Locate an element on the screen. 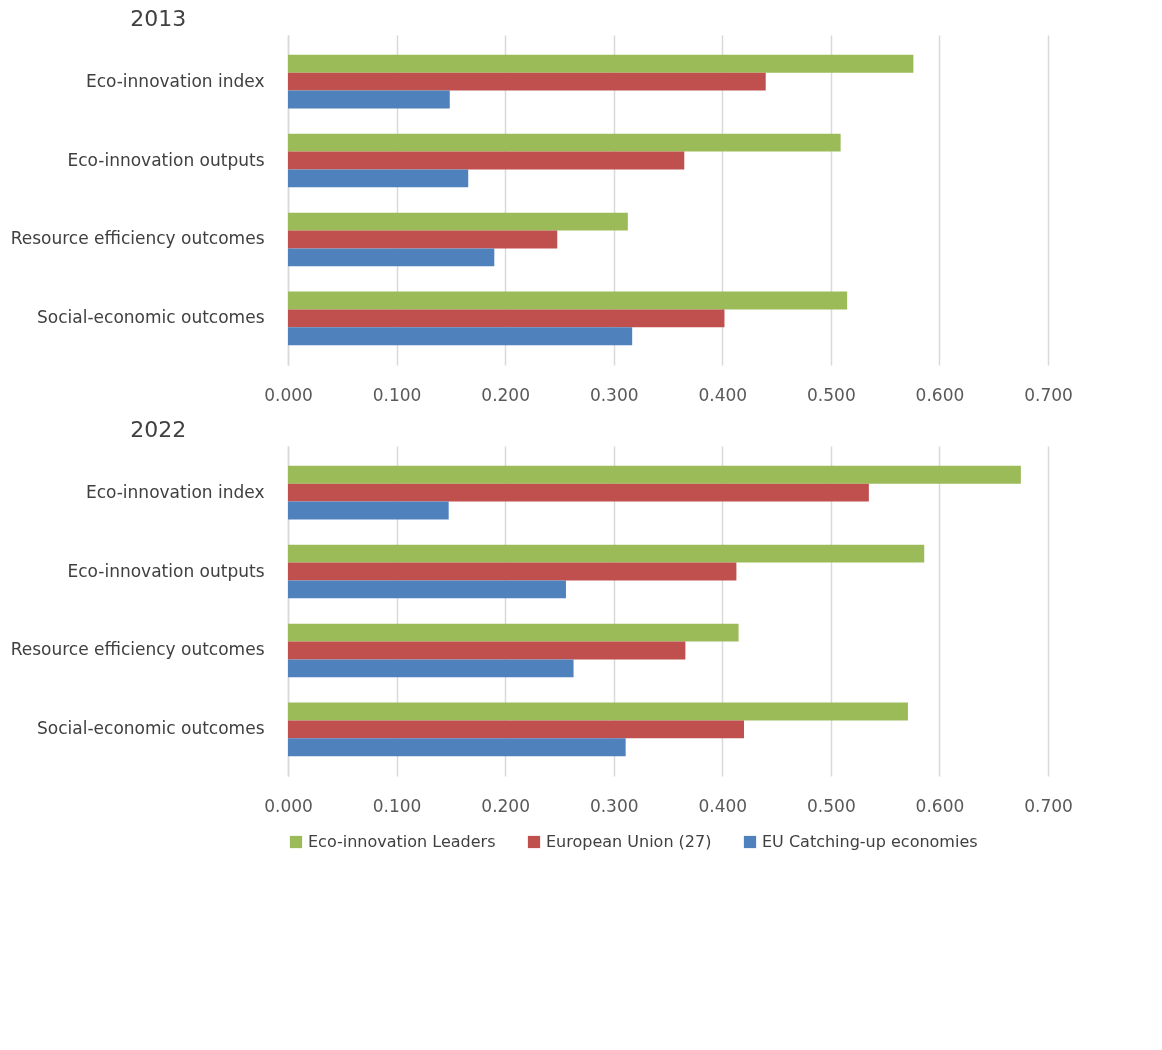 The image size is (1162, 1050). chart-title: 2013 is located at coordinates (158, 18).